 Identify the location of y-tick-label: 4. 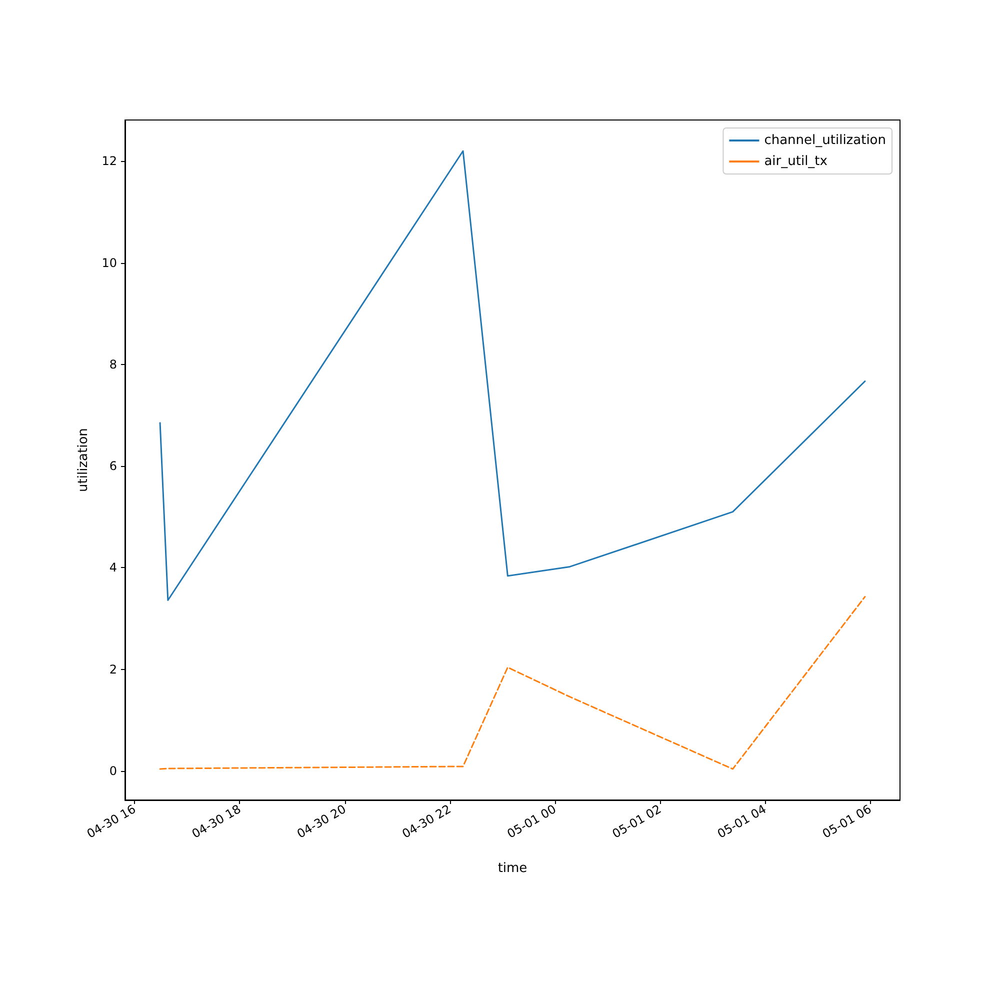
(113, 567).